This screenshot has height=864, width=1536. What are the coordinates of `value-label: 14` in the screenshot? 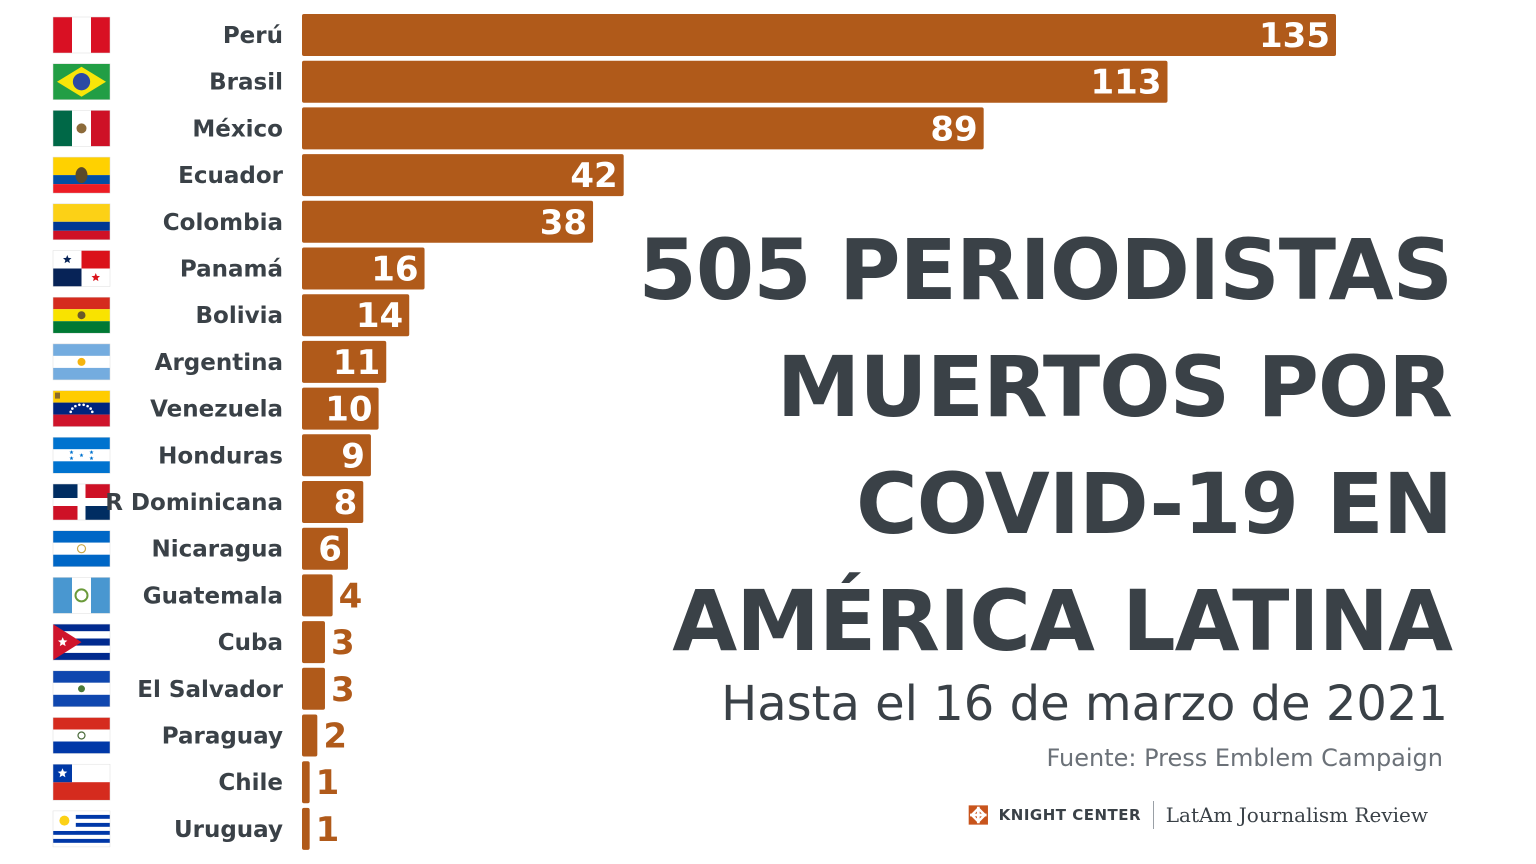 It's located at (379, 316).